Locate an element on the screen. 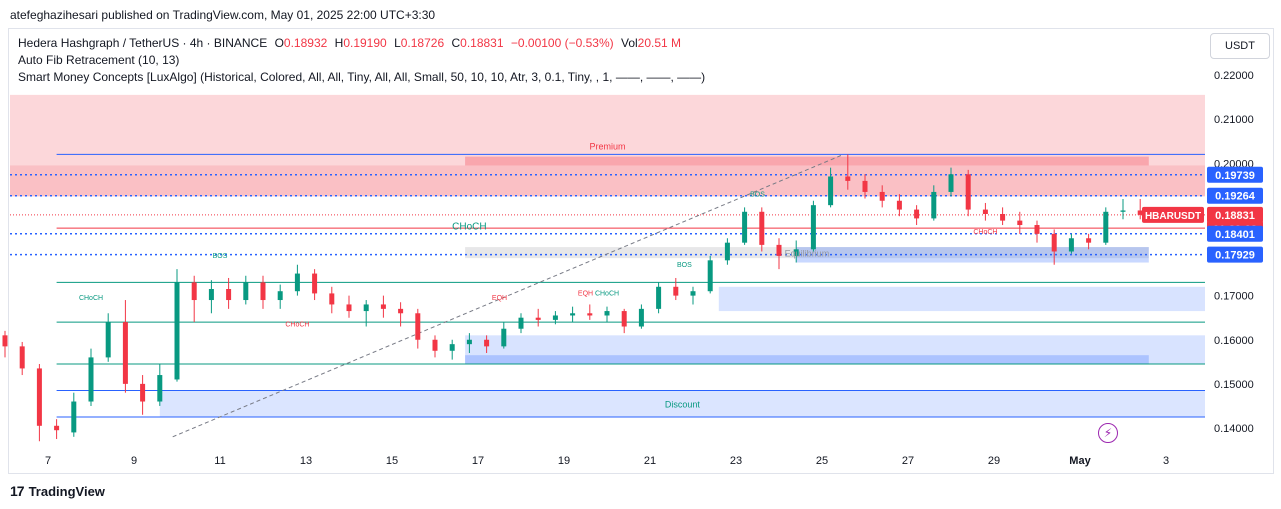  zone-label-premium: Premium is located at coordinates (607, 147).